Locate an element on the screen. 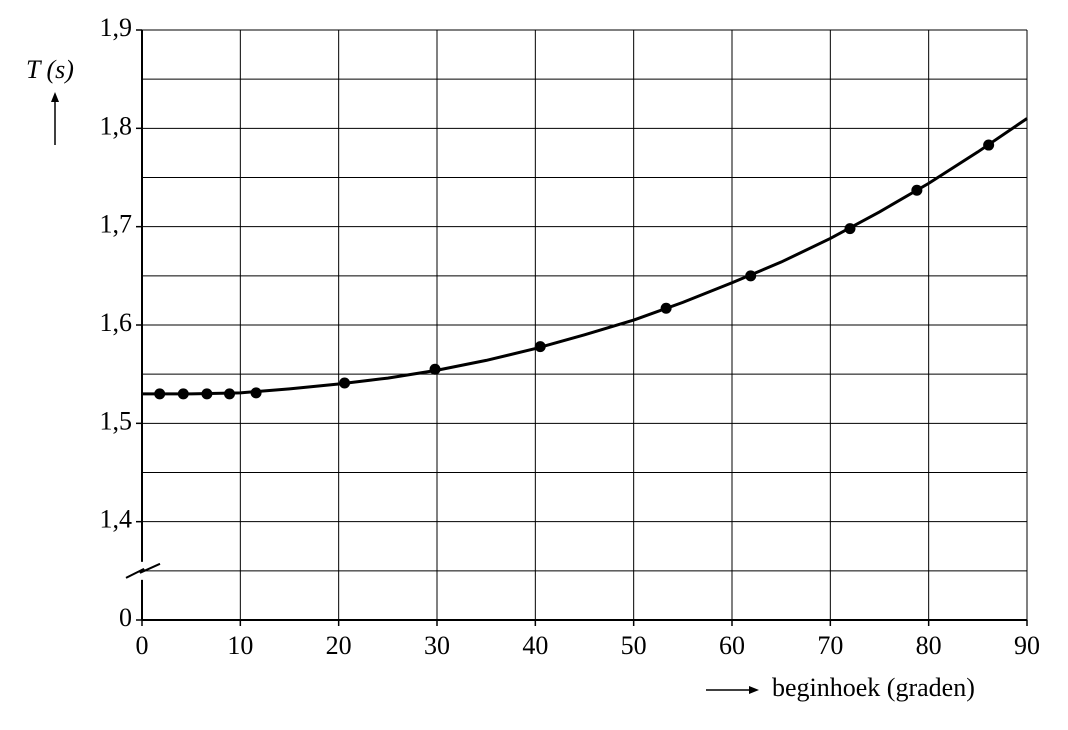  axis-break is located at coordinates (143, 570).